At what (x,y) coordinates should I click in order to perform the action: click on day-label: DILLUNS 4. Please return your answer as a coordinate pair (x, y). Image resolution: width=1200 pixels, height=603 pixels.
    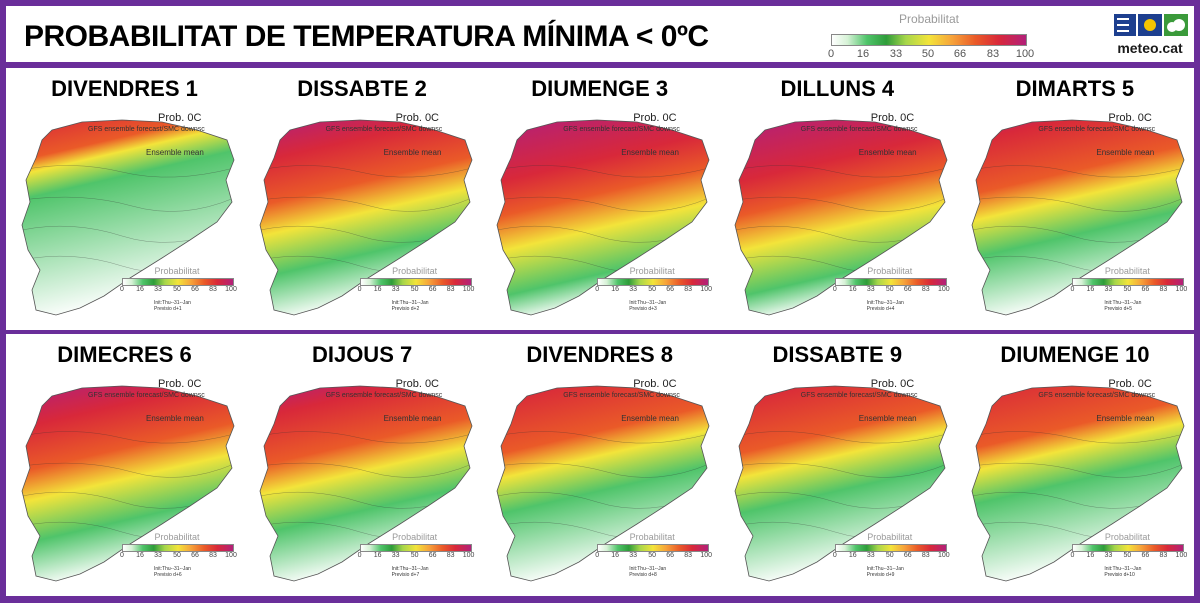
    Looking at the image, I should click on (837, 88).